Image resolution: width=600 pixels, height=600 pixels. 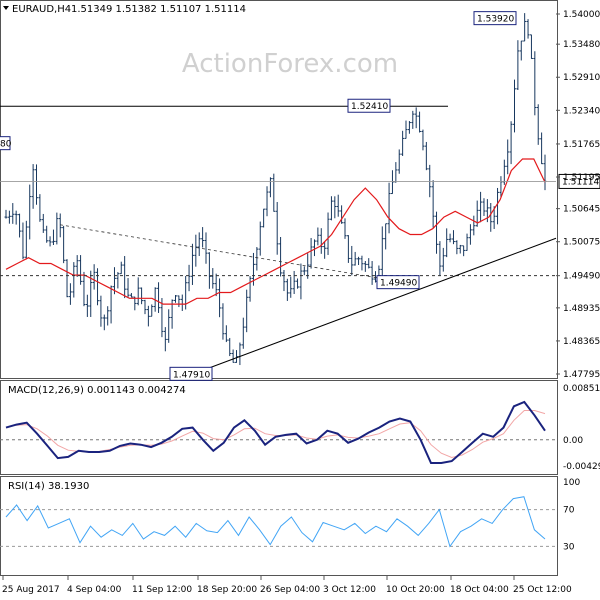 I want to click on macd-line, so click(x=275, y=432).